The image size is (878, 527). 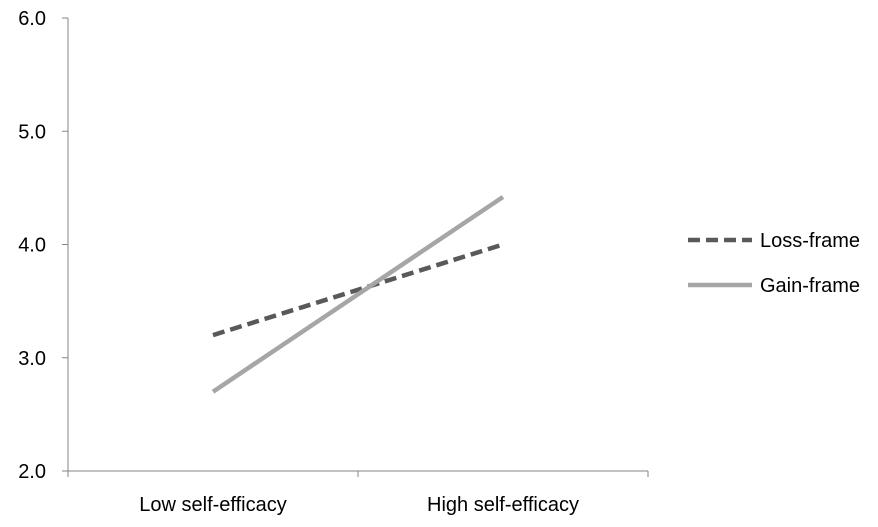 I want to click on y-tick-label: 2.0, so click(x=32, y=472).